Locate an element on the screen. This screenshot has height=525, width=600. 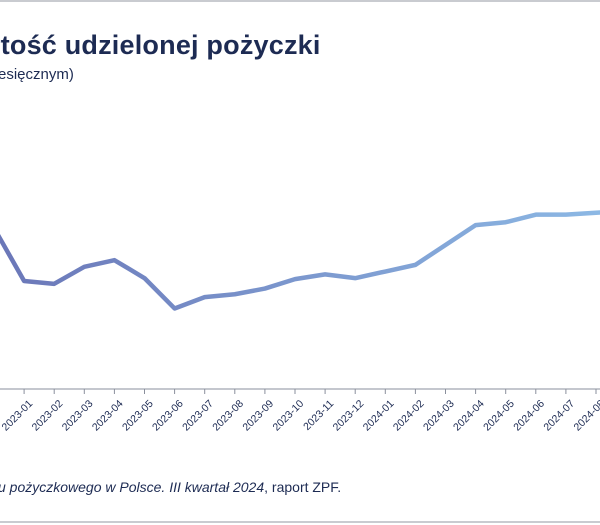
x-tick-label: 2024-02 is located at coordinates (409, 416).